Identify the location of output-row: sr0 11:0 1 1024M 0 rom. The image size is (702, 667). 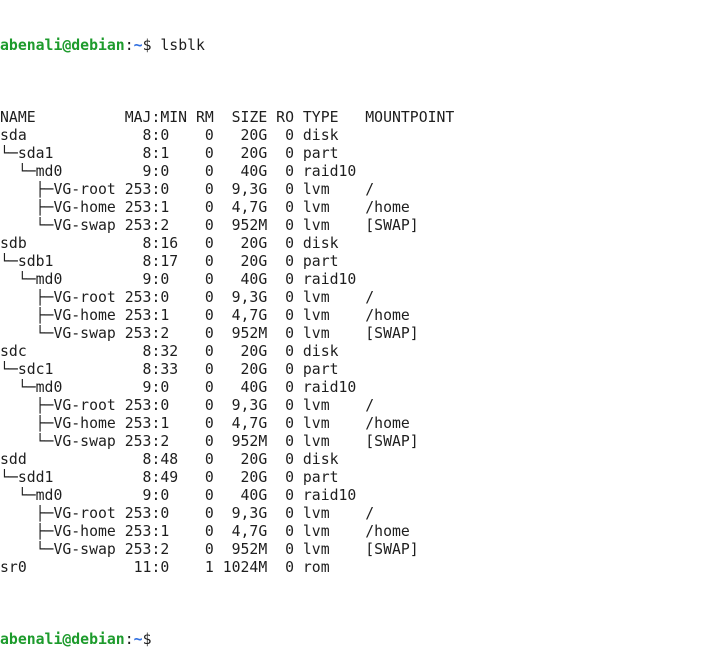
(165, 567).